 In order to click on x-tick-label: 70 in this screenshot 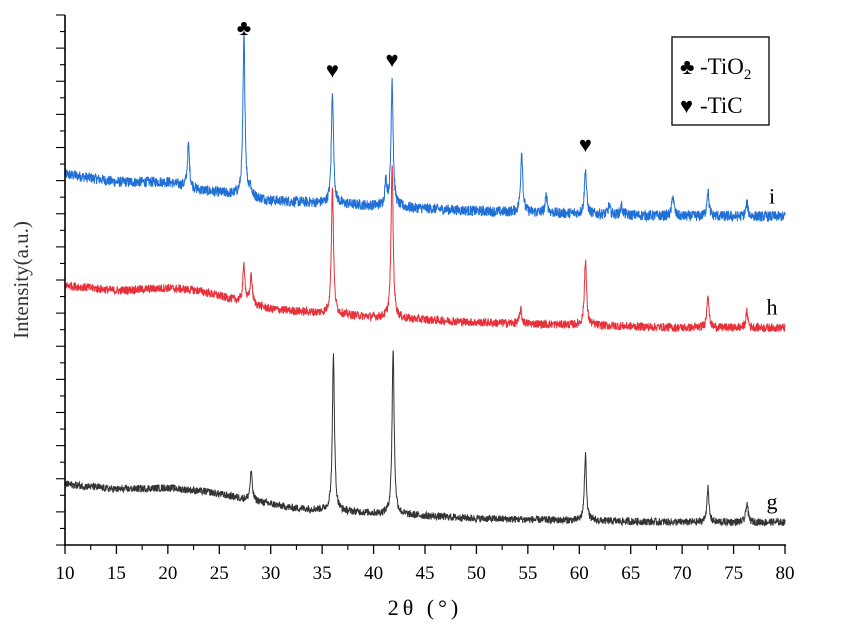, I will do `click(682, 573)`.